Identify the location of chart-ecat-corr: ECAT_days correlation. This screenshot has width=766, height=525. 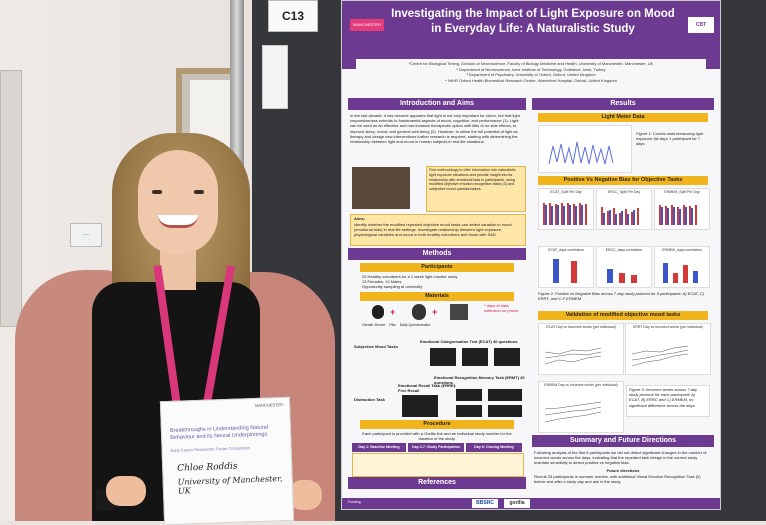
(566, 267).